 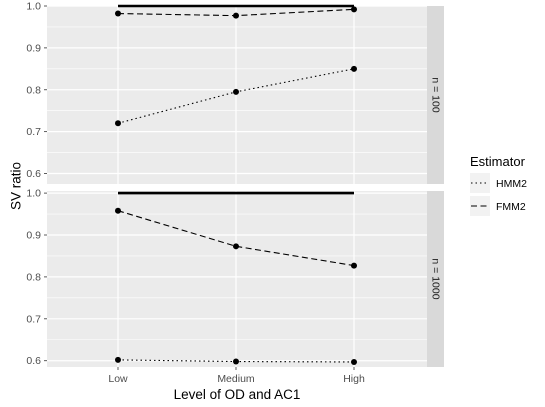 What do you see at coordinates (236, 238) in the screenshot?
I see `series-line-fmm2` at bounding box center [236, 238].